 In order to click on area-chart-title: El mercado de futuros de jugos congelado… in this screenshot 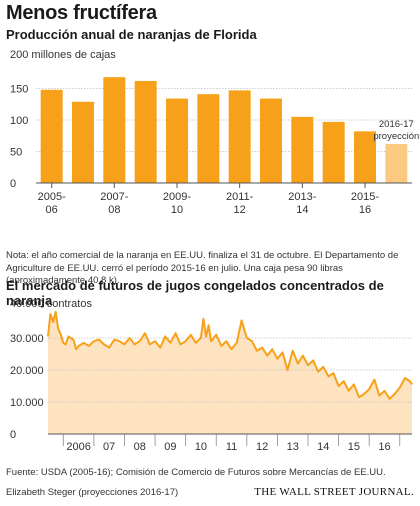, I will do `click(195, 293)`.